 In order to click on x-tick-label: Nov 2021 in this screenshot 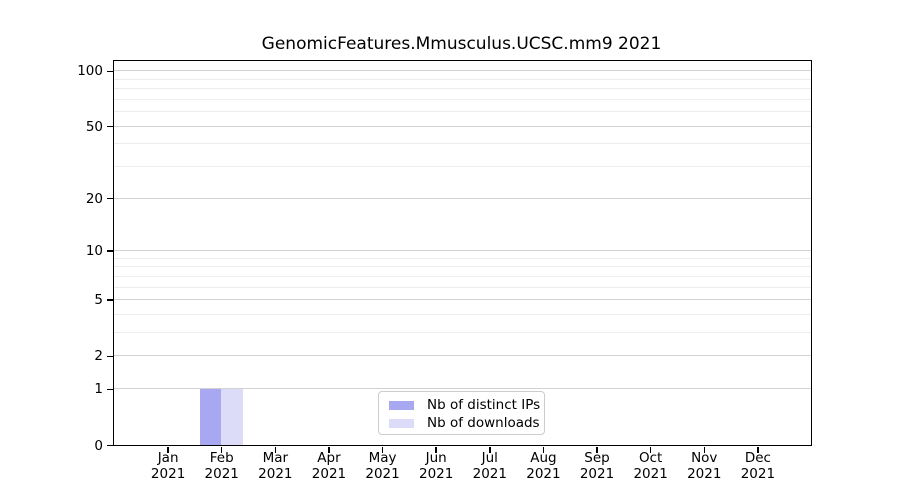, I will do `click(704, 466)`.